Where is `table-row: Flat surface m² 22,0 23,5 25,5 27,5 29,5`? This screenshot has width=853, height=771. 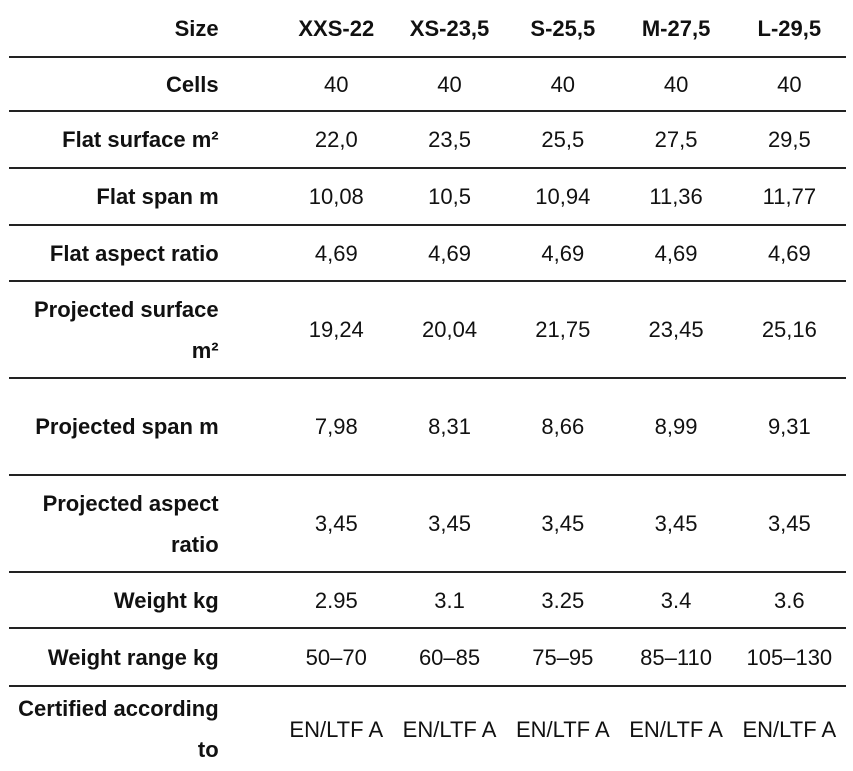 table-row: Flat surface m² 22,0 23,5 25,5 27,5 29,5 is located at coordinates (427, 139).